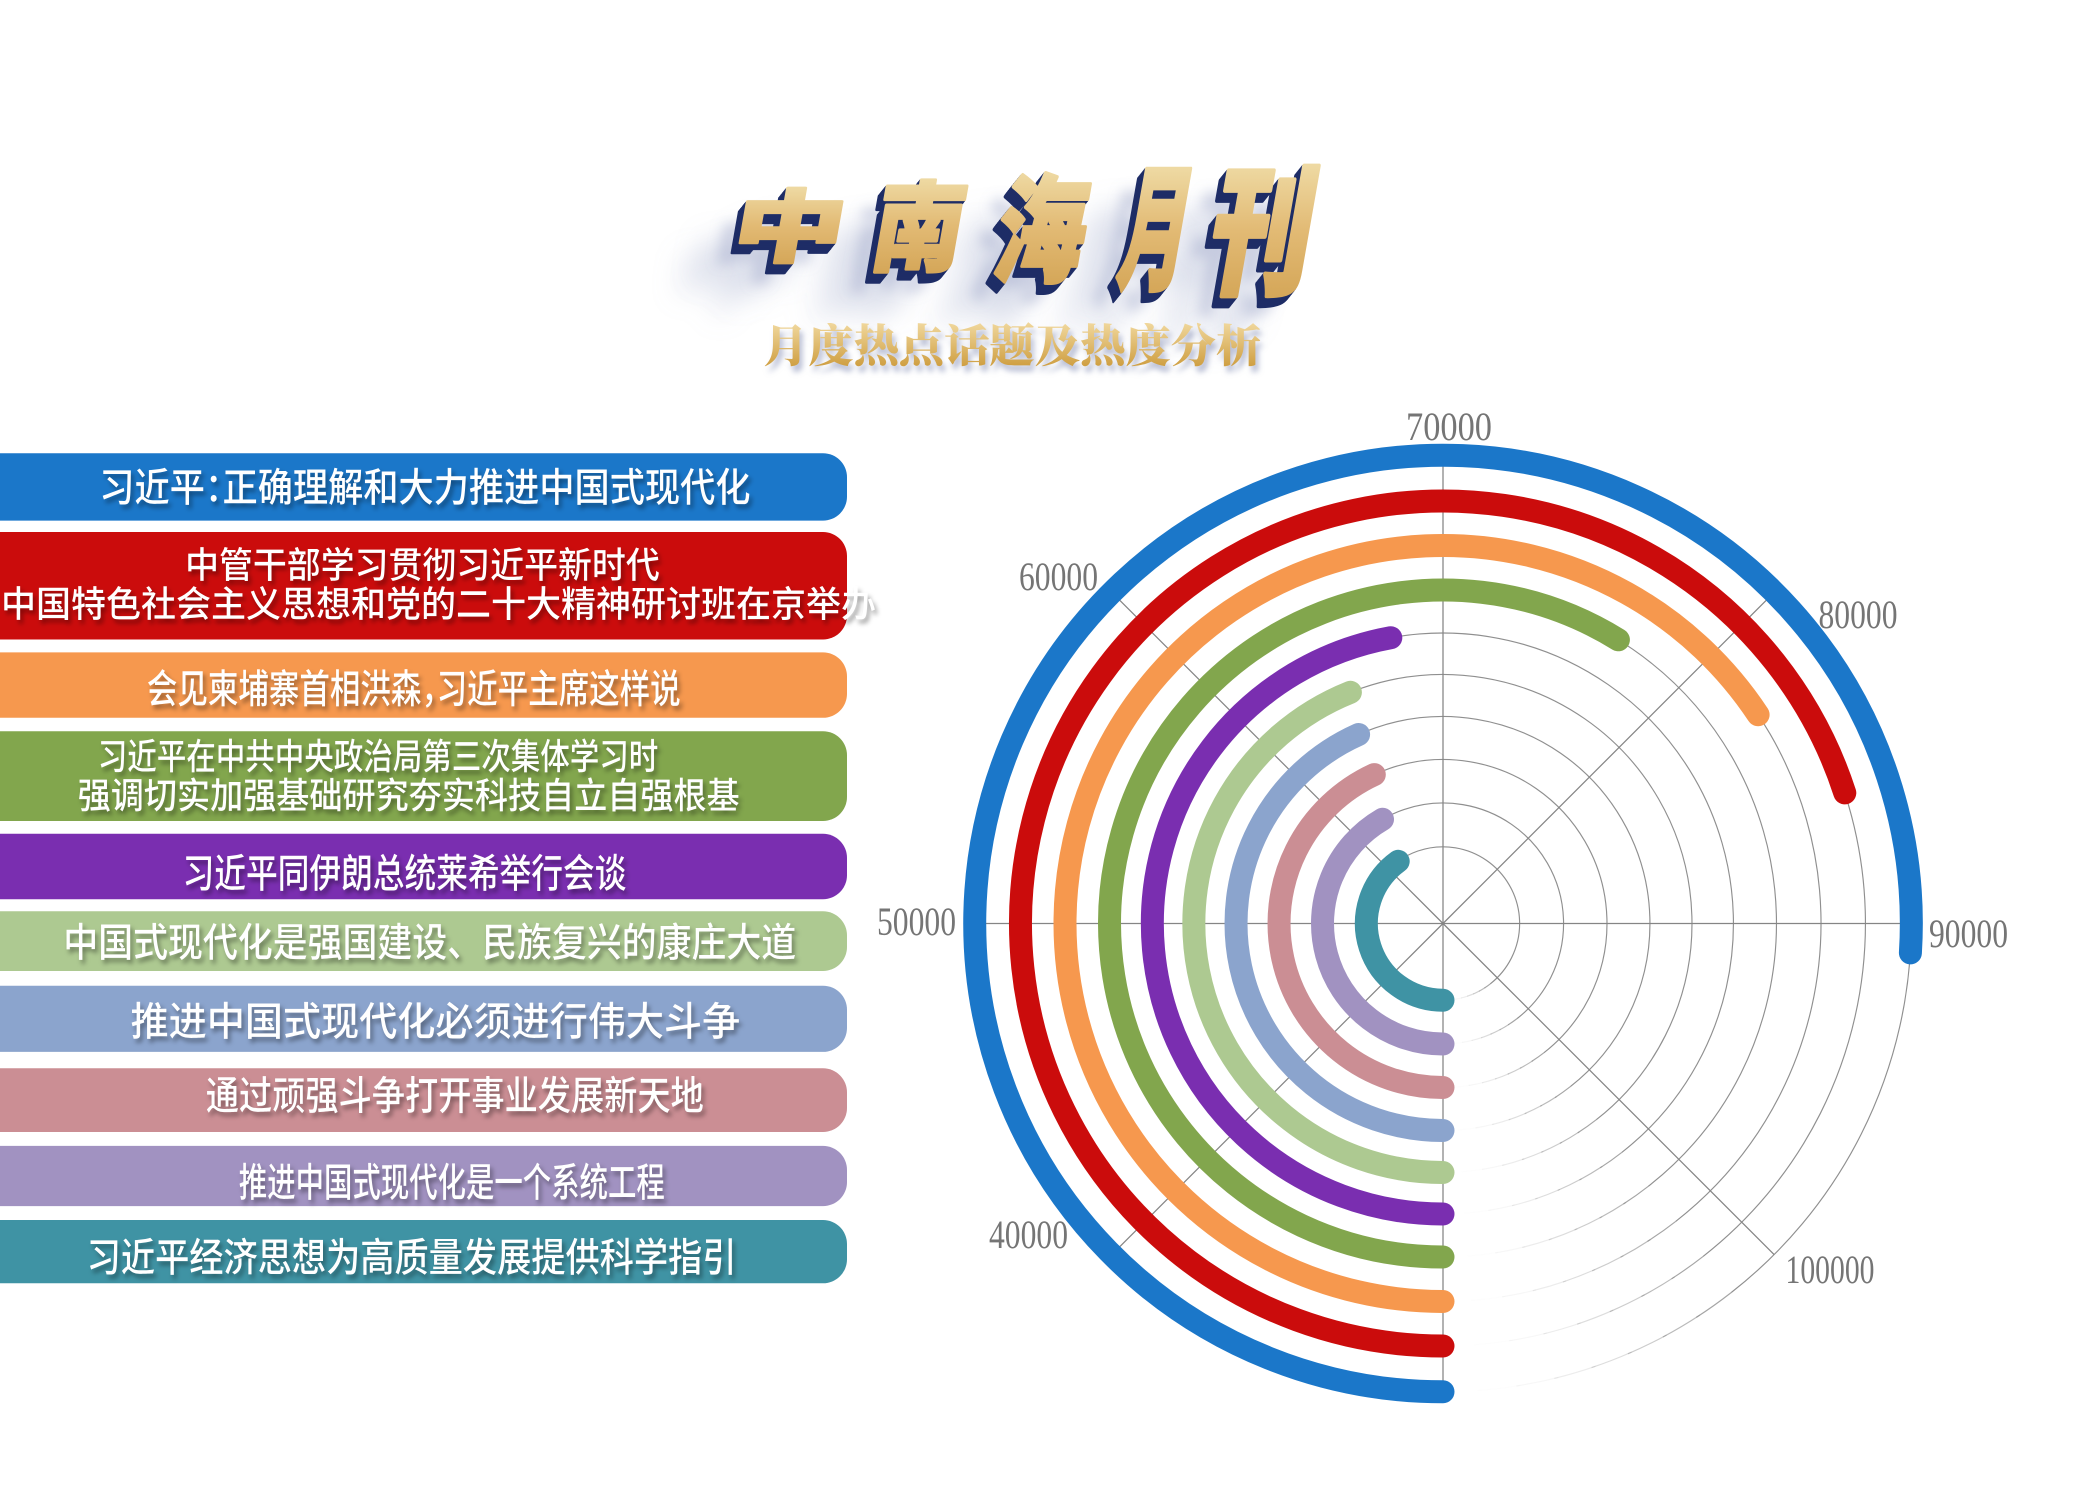 Image resolution: width=2096 pixels, height=1501 pixels. Describe the element at coordinates (1028, 1234) in the screenshot. I see `svg-text: 40000` at that location.